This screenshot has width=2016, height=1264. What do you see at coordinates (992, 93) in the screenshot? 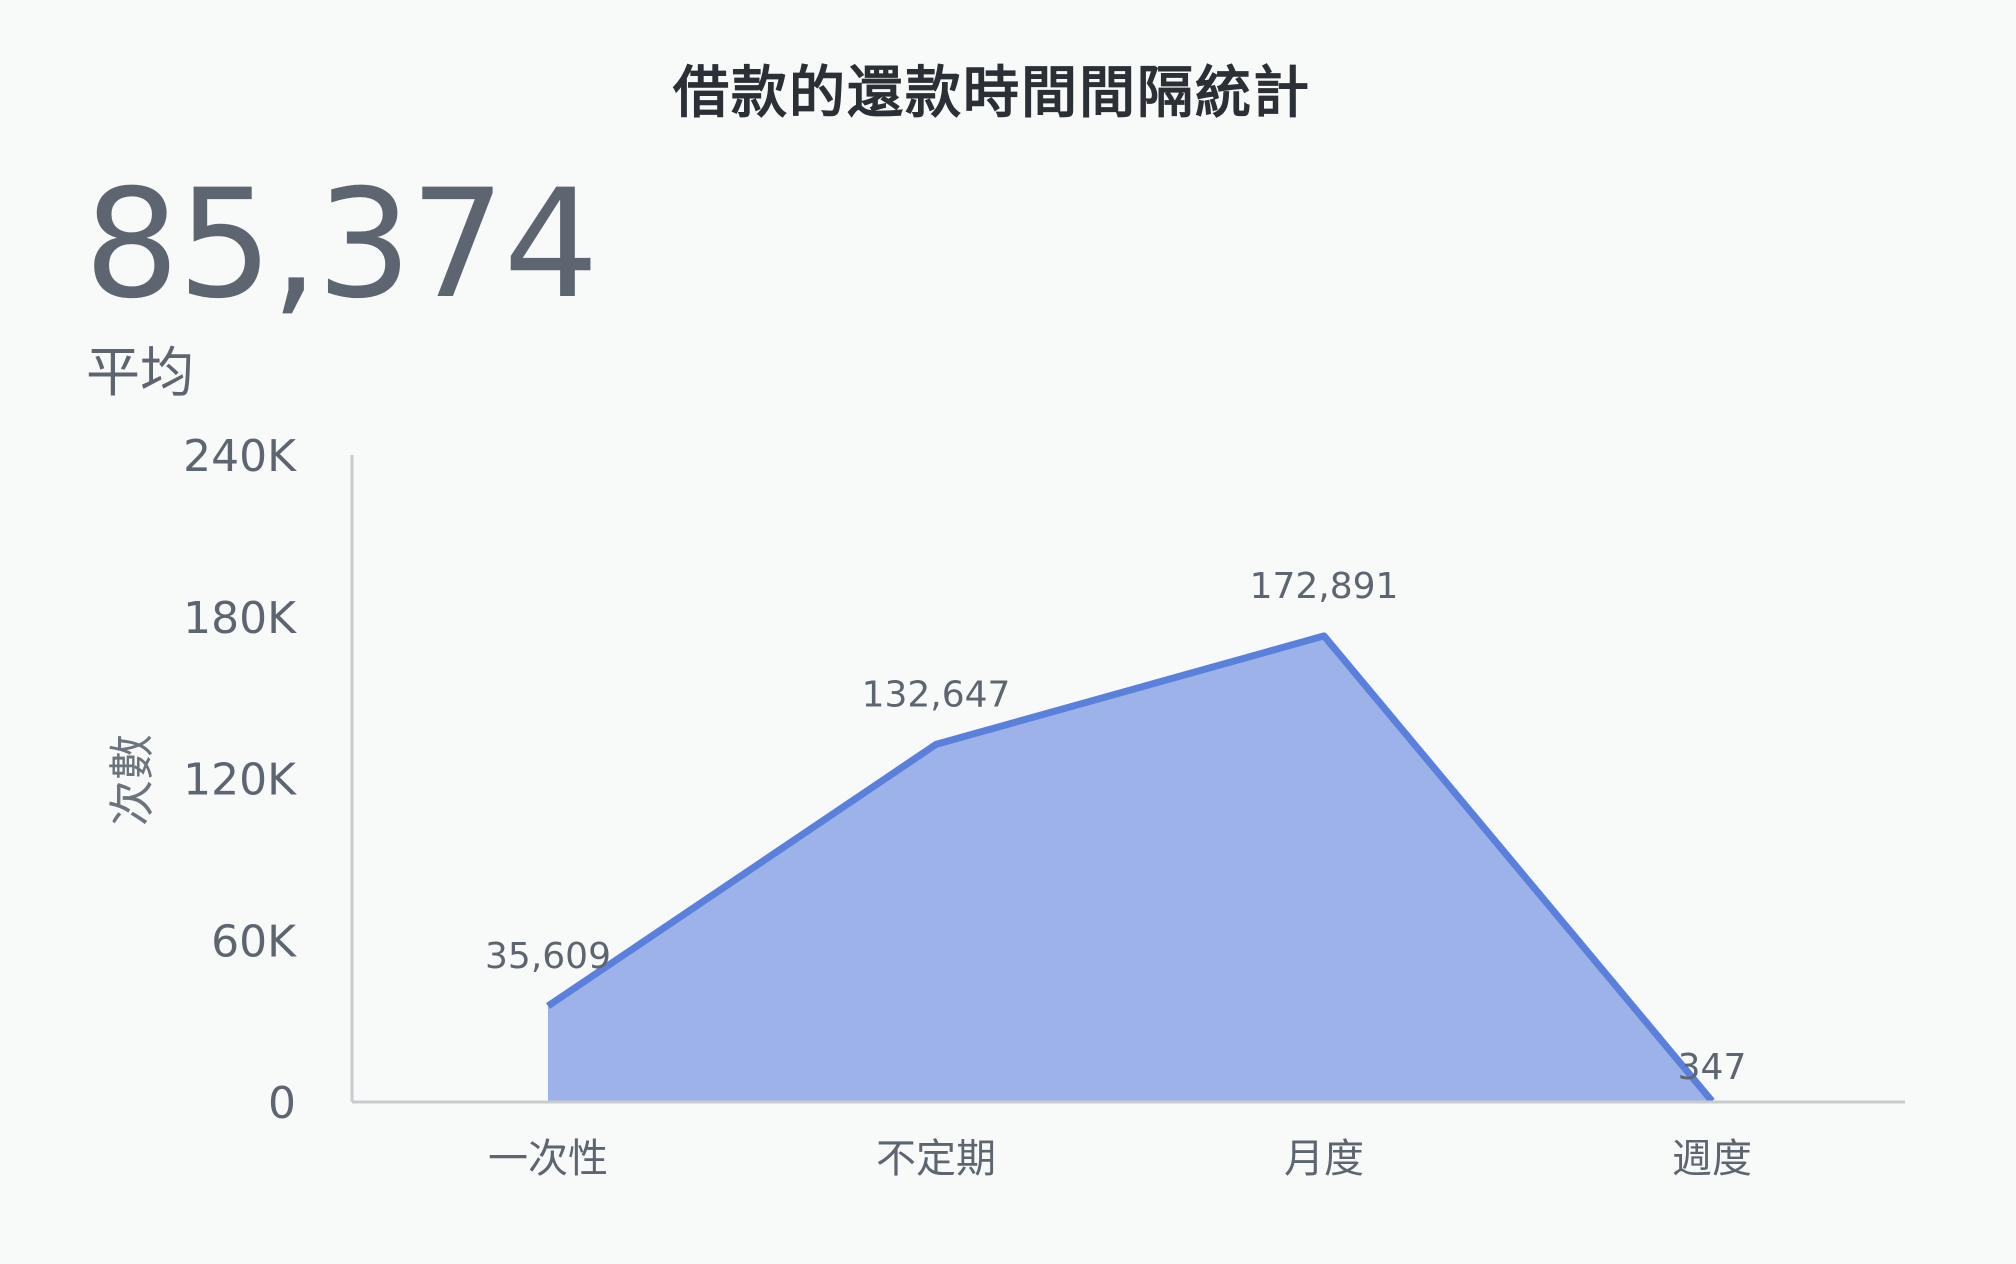
I see `chart-title: 借款的還款時間間隔統計` at bounding box center [992, 93].